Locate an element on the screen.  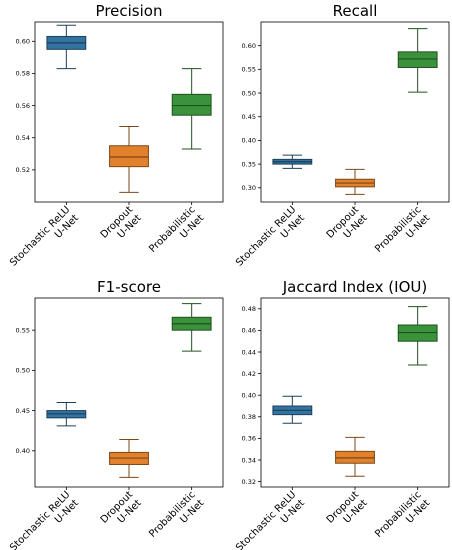
chart-title: Recall is located at coordinates (355, 11).